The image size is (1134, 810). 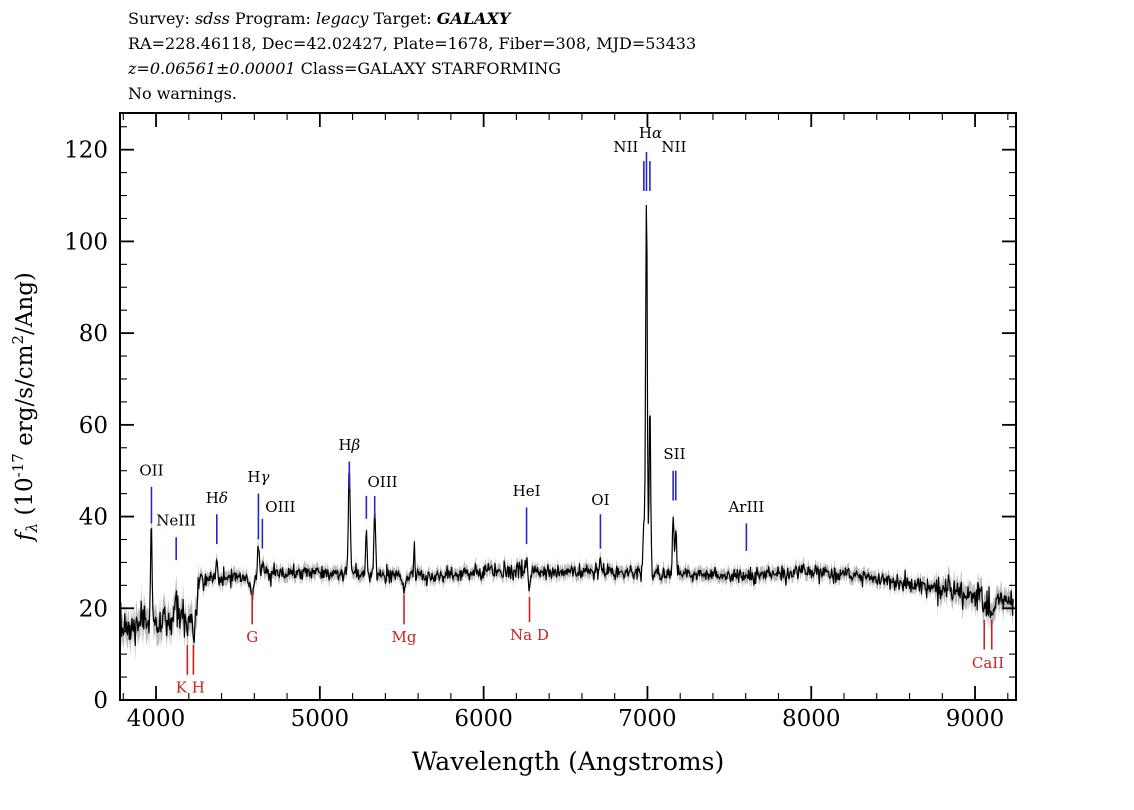 What do you see at coordinates (674, 473) in the screenshot?
I see `emission-marker-SII: SII` at bounding box center [674, 473].